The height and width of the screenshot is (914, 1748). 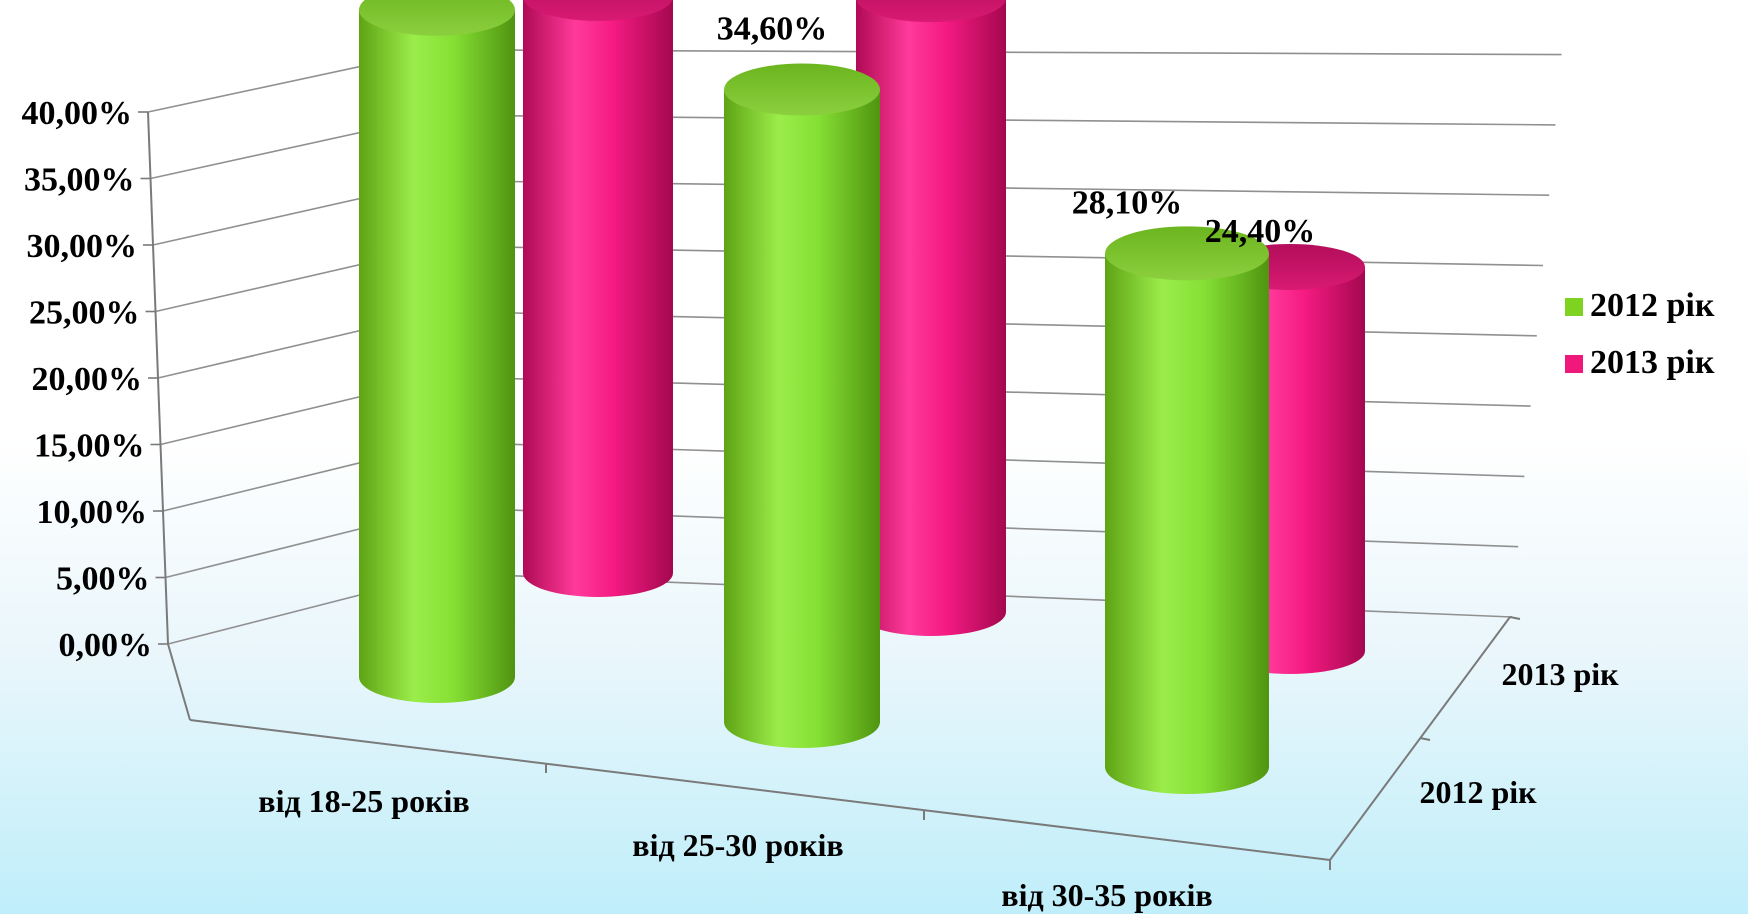 I want to click on y-tick-label: 0,00%, so click(x=106, y=645).